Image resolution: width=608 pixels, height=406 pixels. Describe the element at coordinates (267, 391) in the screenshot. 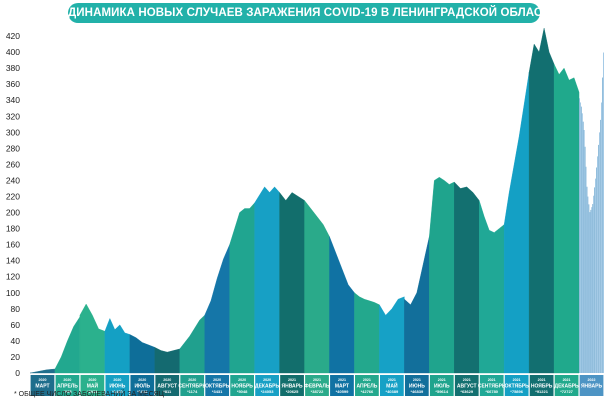

I see `total-label: *24053` at that location.